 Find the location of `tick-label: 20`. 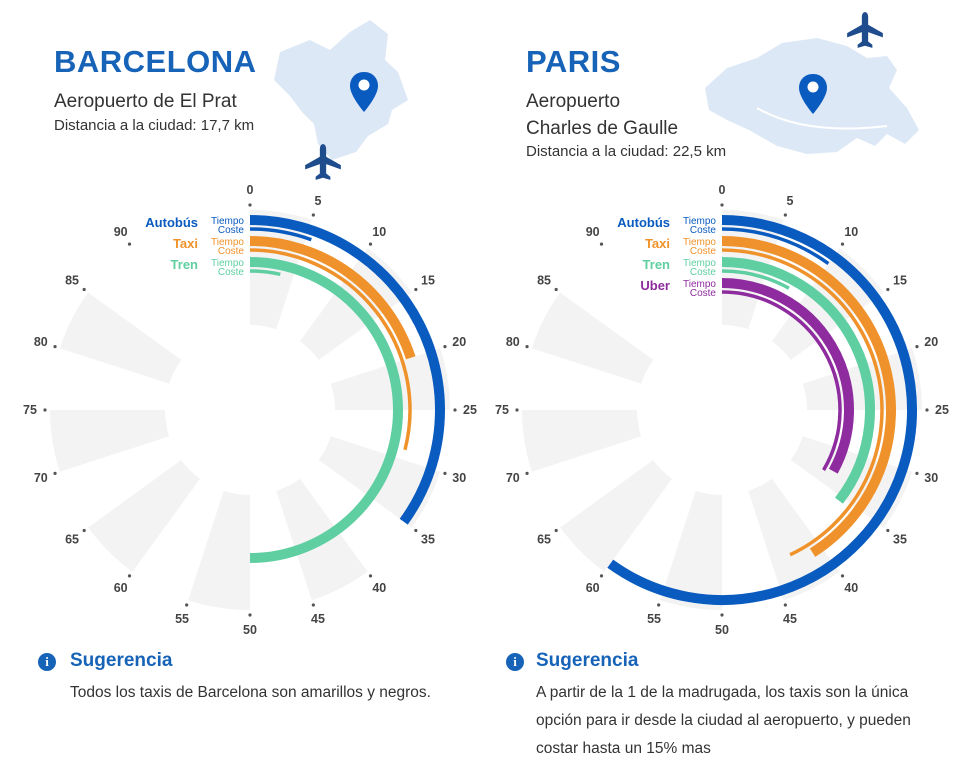

tick-label: 20 is located at coordinates (931, 342).